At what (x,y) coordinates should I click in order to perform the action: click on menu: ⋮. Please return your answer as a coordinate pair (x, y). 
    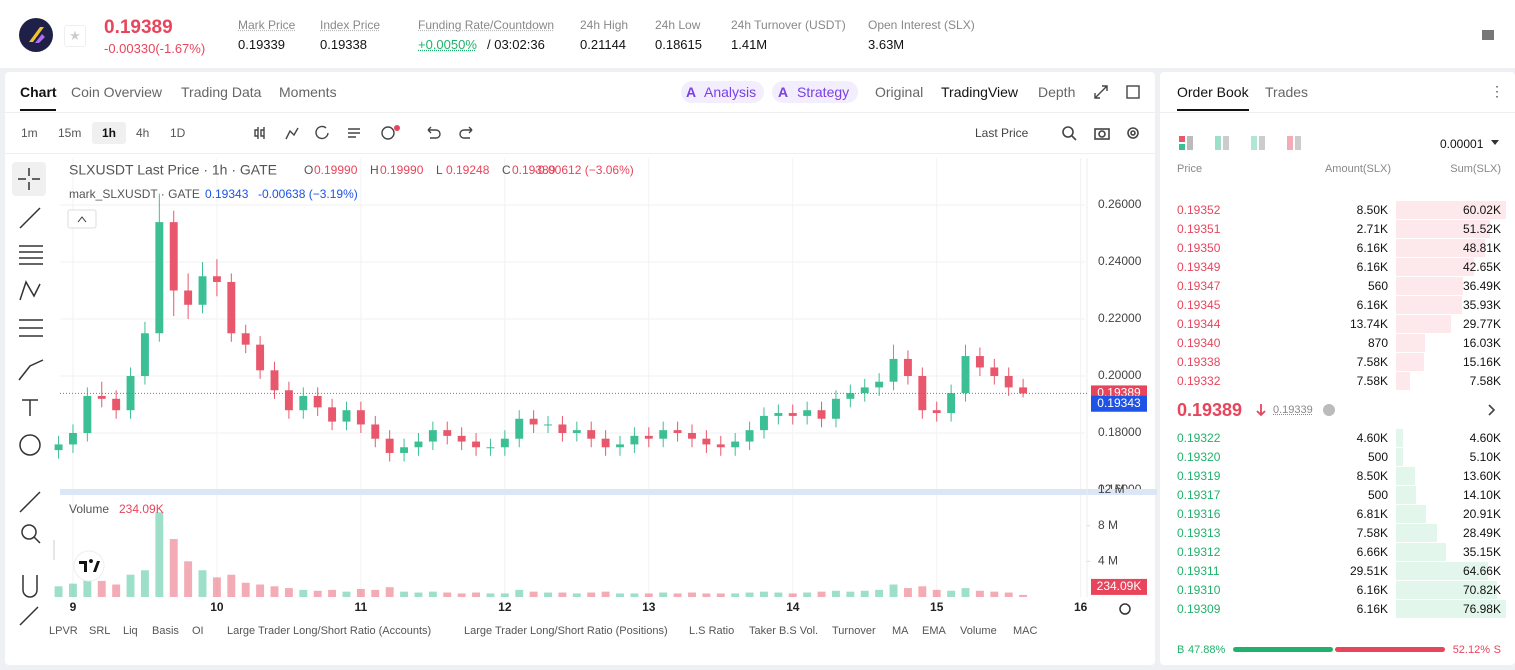
    Looking at the image, I should click on (1497, 91).